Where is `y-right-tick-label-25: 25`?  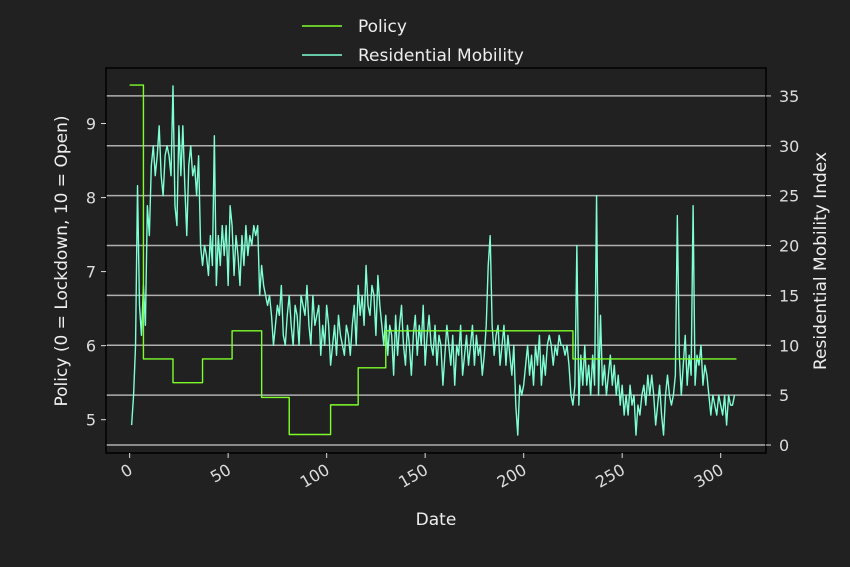
y-right-tick-label-25: 25 is located at coordinates (789, 196).